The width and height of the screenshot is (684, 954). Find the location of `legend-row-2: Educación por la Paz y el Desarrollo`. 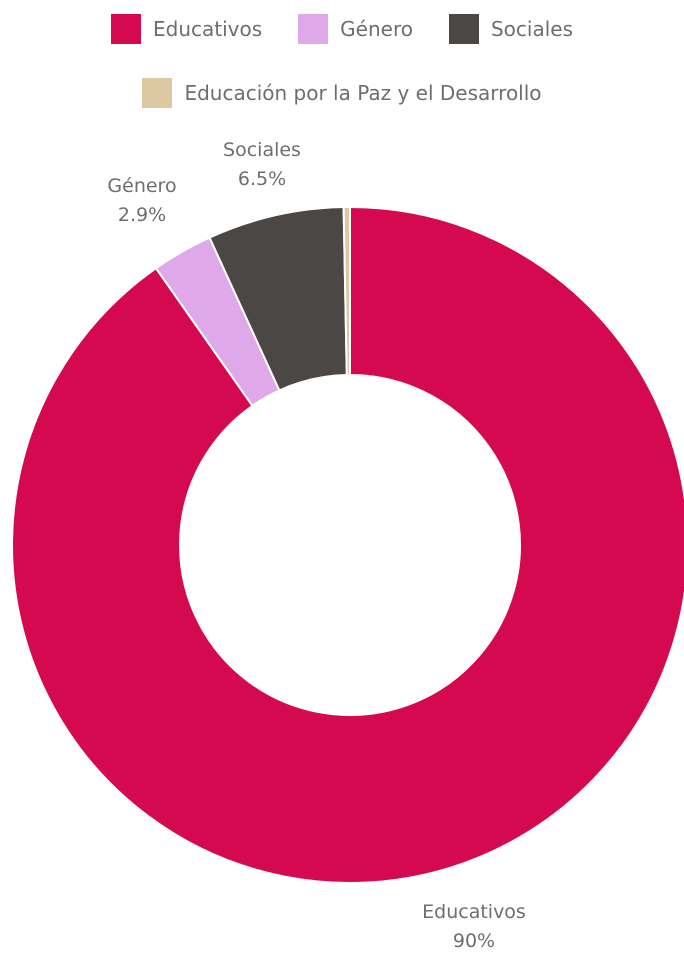

legend-row-2: Educación por la Paz y el Desarrollo is located at coordinates (342, 93).